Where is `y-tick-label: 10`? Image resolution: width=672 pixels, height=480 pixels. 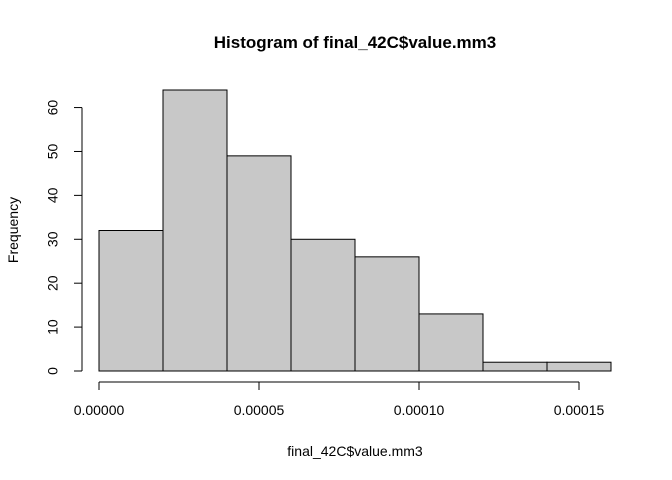
y-tick-label: 10 is located at coordinates (53, 327).